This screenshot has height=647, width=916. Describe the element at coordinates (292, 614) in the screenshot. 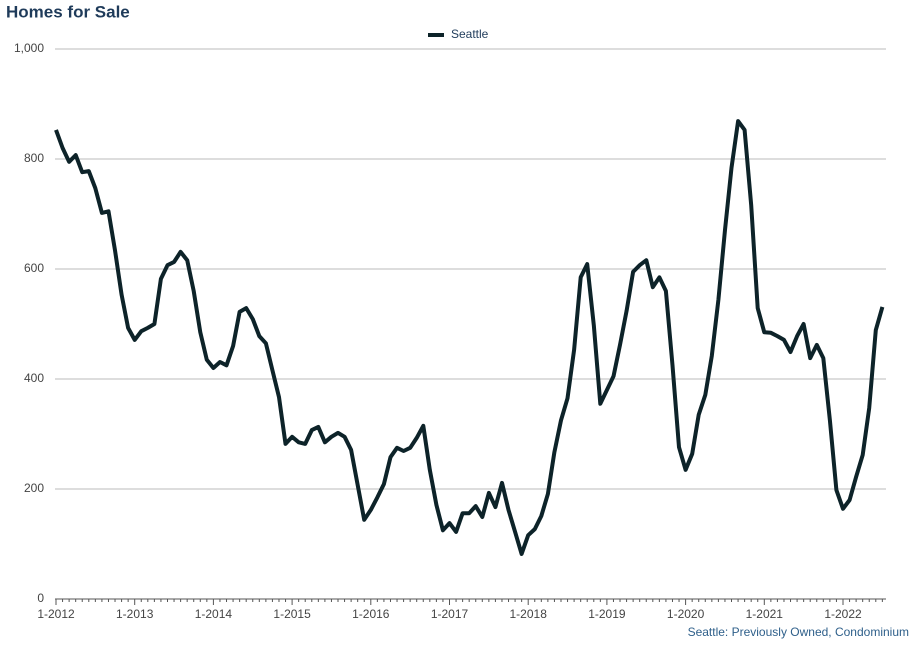

I see `x-tick-label: 1-2015` at that location.